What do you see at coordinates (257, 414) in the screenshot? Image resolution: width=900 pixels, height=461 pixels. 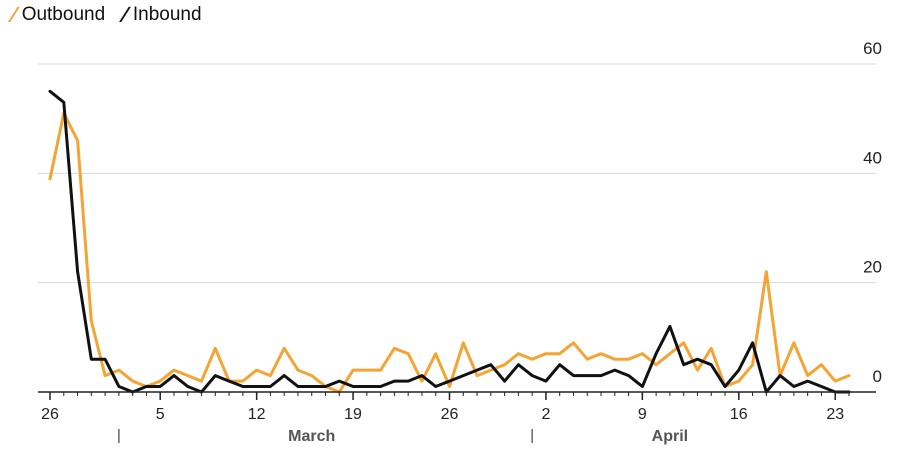 I see `x-tick-label: 12` at bounding box center [257, 414].